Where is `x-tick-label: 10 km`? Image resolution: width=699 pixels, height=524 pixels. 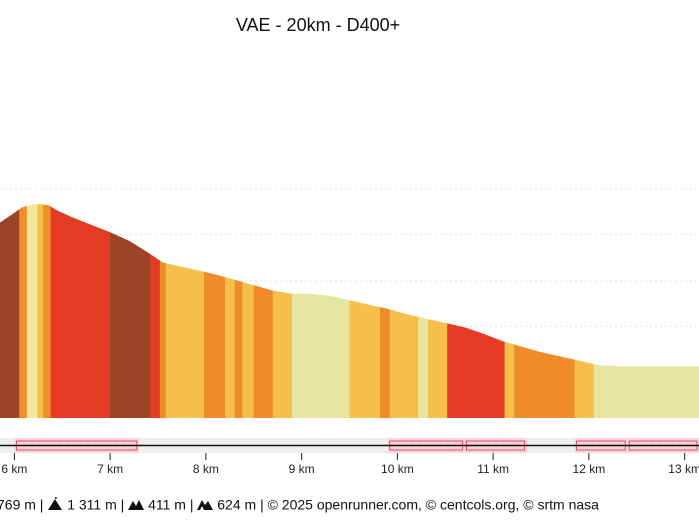 x-tick-label: 10 km is located at coordinates (397, 469).